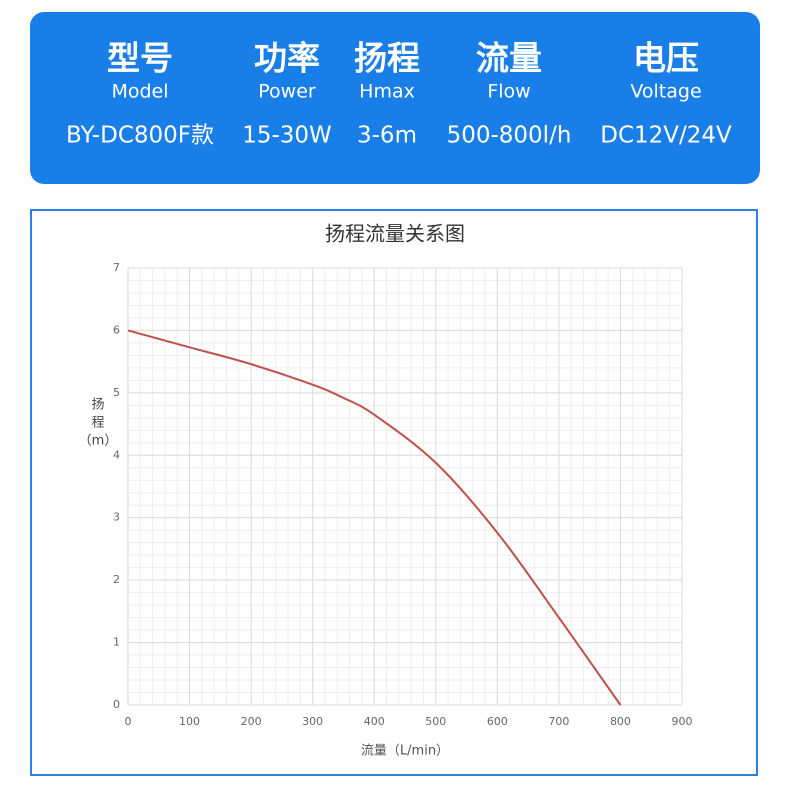 The image size is (790, 804). What do you see at coordinates (189, 721) in the screenshot?
I see `x-tick-label: 100` at bounding box center [189, 721].